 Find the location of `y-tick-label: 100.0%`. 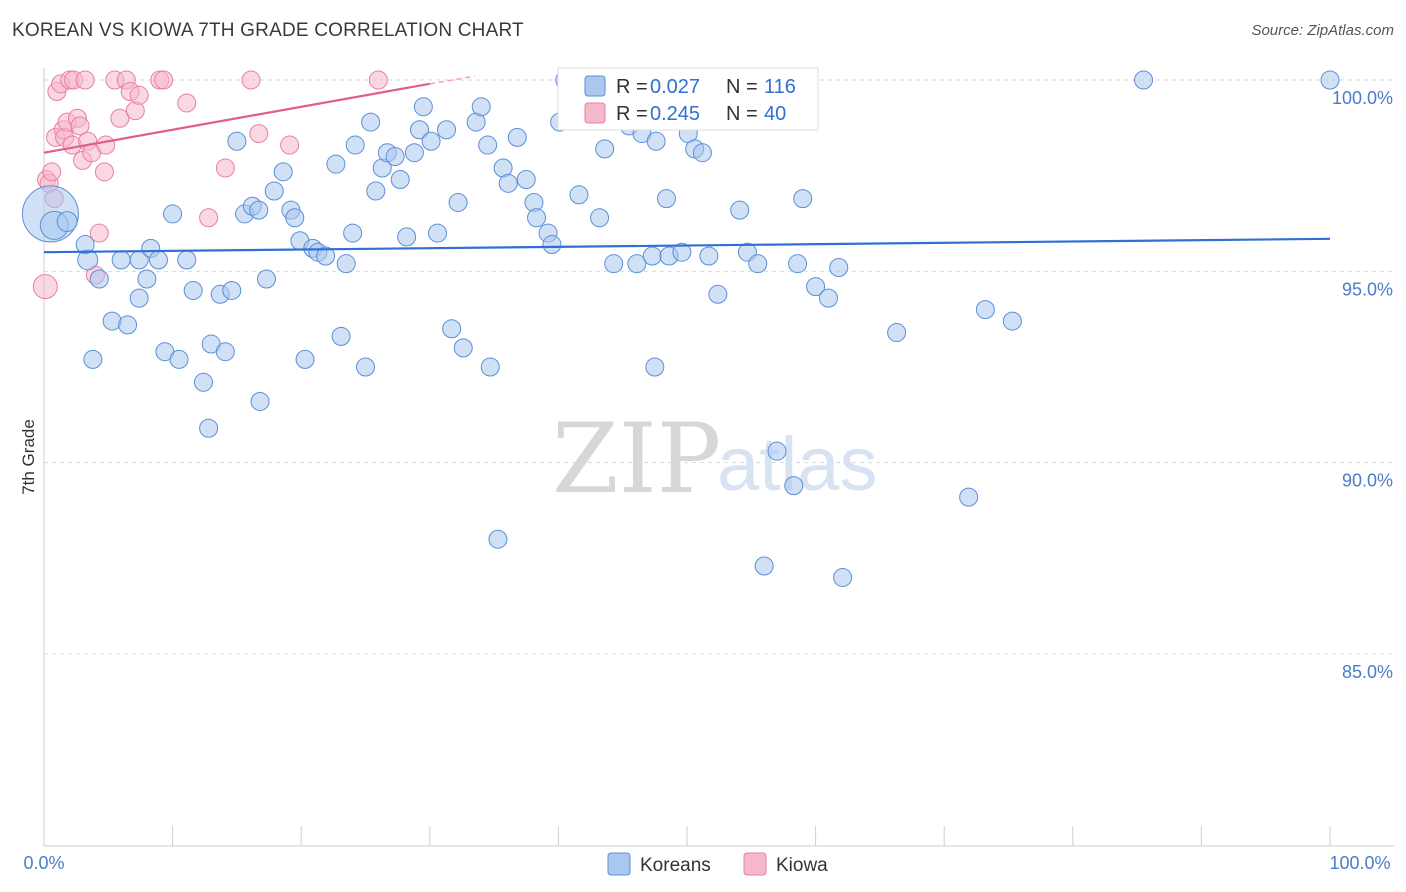

y-tick-label: 100.0% is located at coordinates (1362, 98).